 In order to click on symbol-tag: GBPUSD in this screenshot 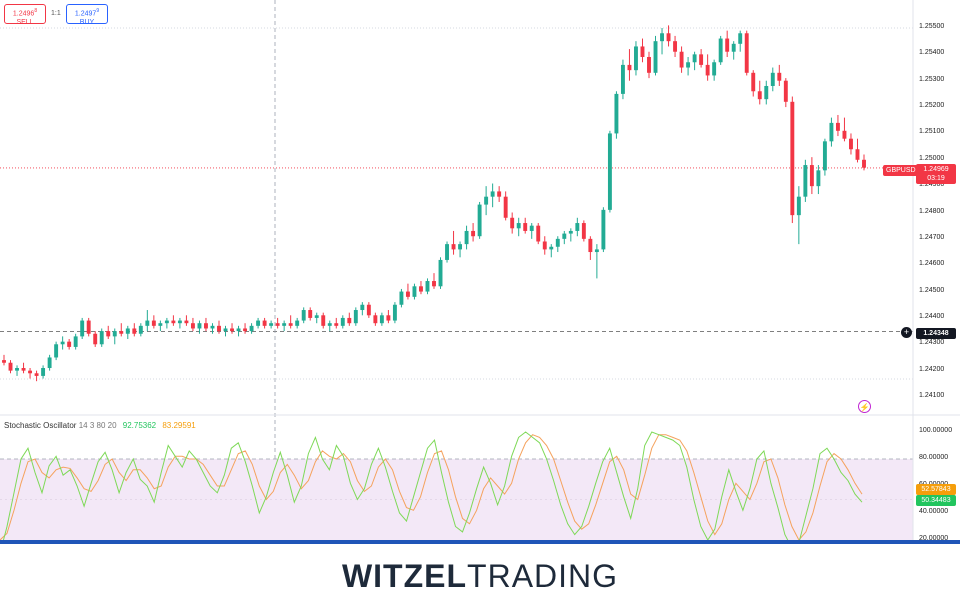, I will do `click(901, 170)`.